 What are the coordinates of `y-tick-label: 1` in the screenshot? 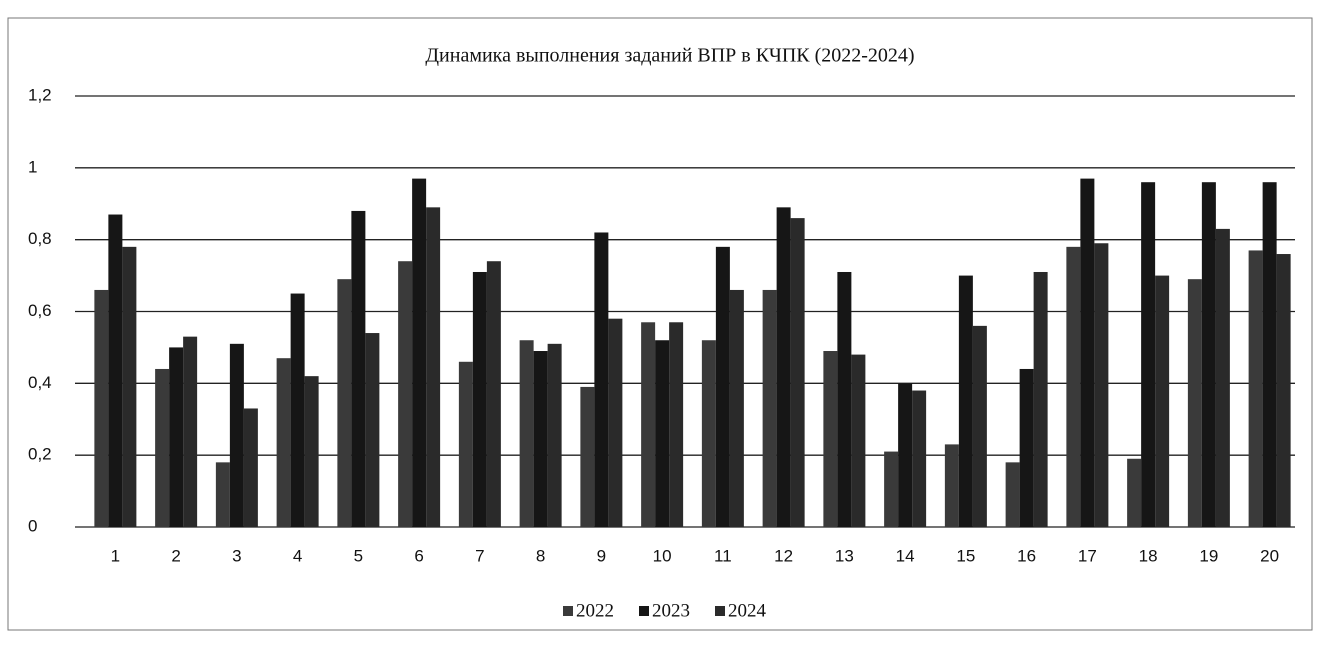 It's located at (32, 166).